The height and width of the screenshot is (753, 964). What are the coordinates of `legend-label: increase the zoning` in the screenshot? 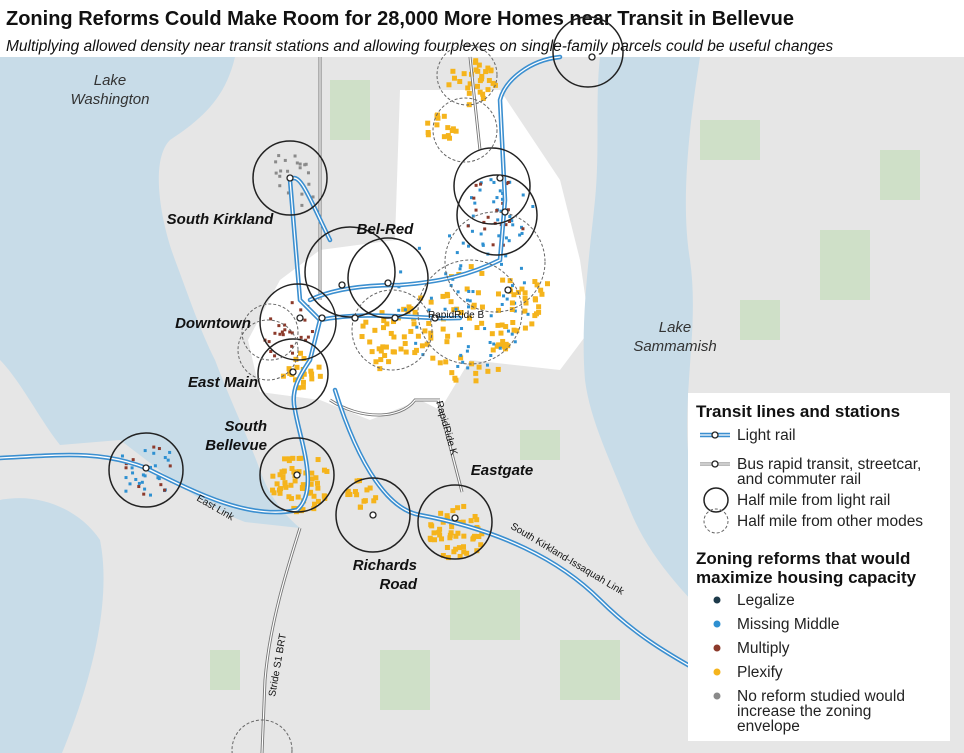 It's located at (804, 711).